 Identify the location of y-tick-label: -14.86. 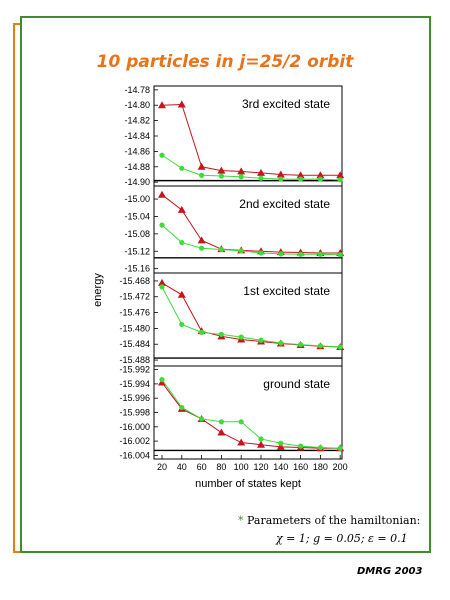
(137, 151).